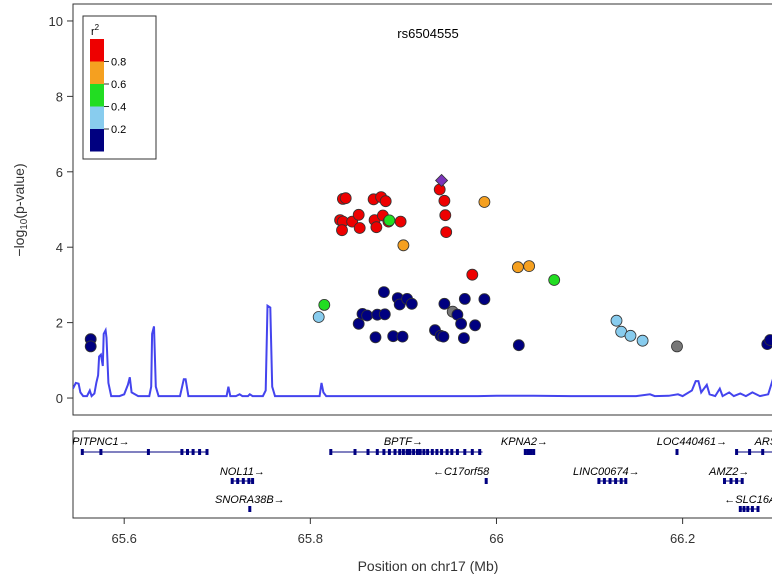 The width and height of the screenshot is (772, 580). Describe the element at coordinates (682, 538) in the screenshot. I see `x-tick-label: 66.2` at that location.